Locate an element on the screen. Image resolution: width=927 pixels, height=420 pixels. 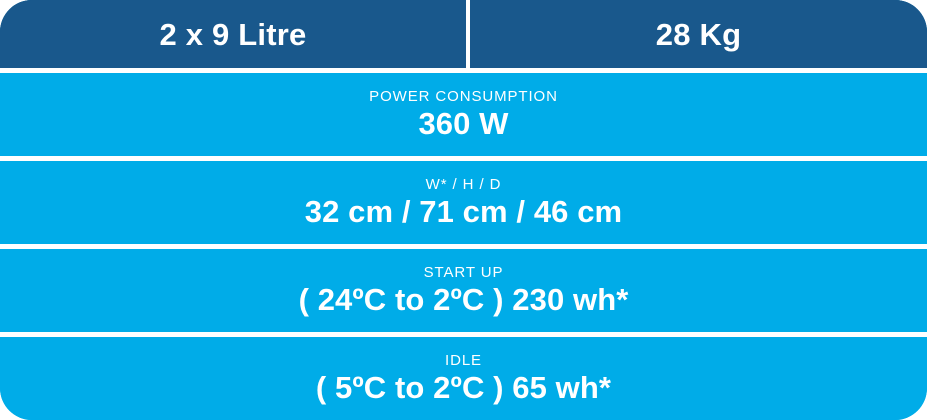
spec-caption-start-up: START UP is located at coordinates (463, 272).